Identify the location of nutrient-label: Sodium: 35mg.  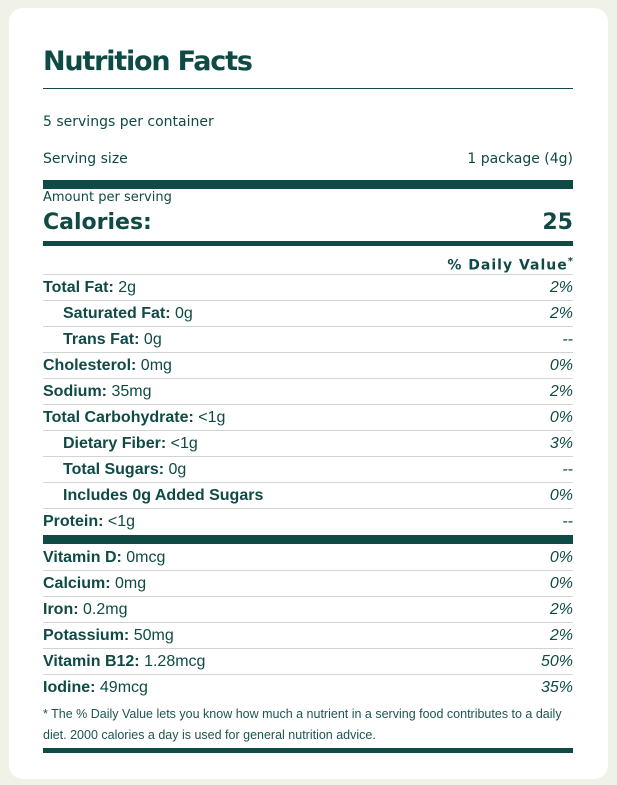
(97, 392).